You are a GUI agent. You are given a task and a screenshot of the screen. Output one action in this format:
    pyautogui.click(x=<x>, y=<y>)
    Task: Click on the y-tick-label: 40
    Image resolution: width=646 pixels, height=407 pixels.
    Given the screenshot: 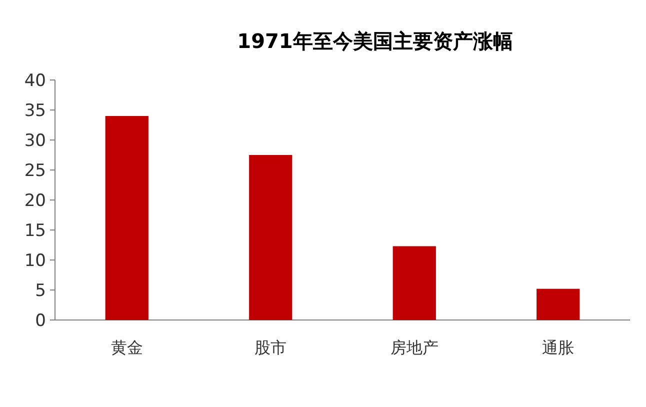 What is the action you would take?
    pyautogui.click(x=35, y=81)
    